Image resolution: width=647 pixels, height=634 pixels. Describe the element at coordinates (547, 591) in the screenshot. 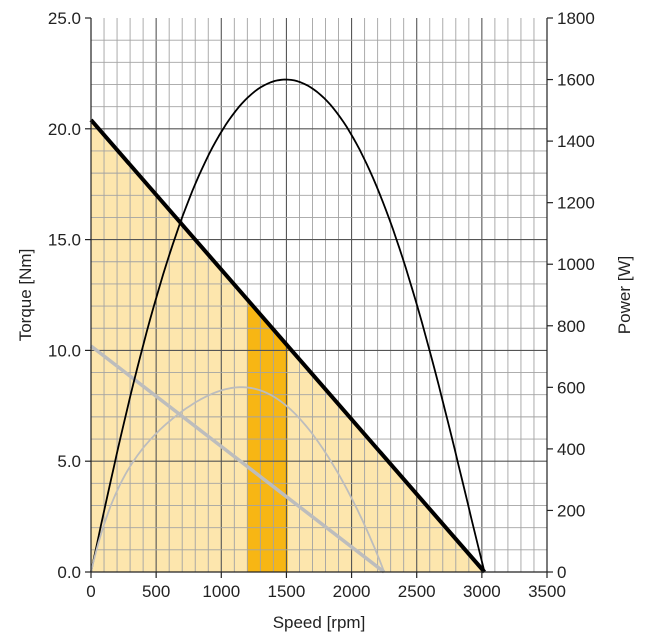

I see `x-tick-label: 3500` at that location.